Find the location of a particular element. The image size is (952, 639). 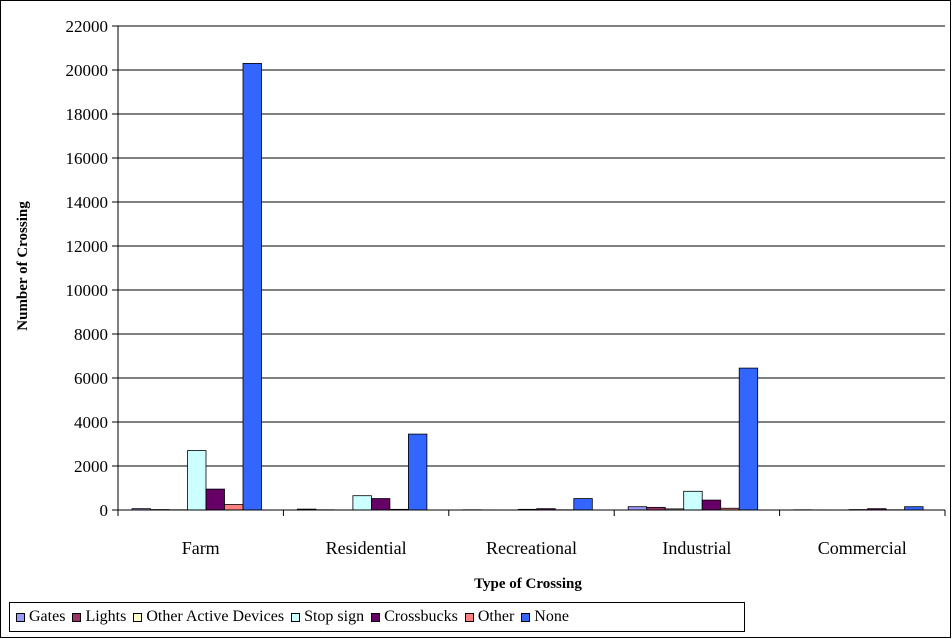

bar-none-recreational is located at coordinates (583, 504).